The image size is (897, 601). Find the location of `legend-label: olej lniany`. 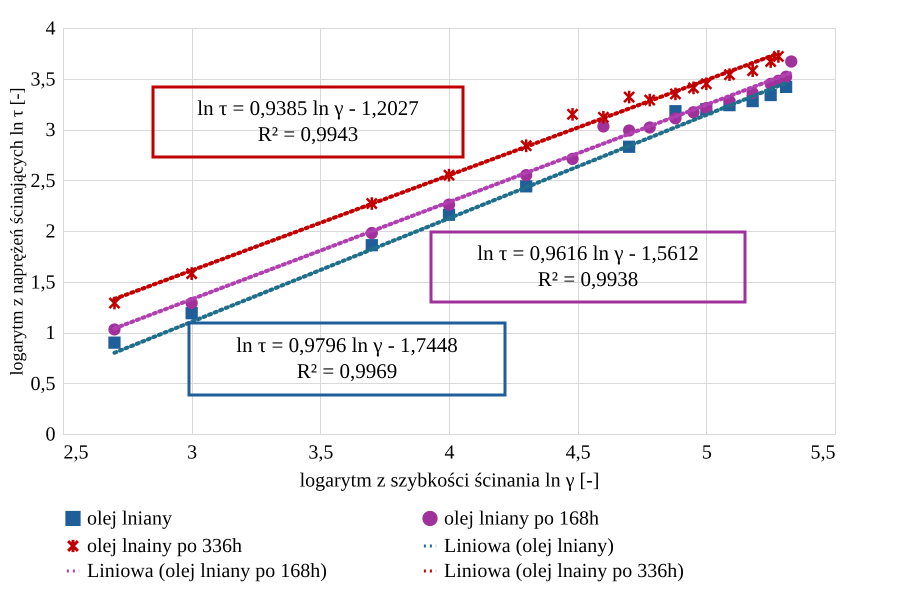

legend-label: olej lniany is located at coordinates (129, 518).